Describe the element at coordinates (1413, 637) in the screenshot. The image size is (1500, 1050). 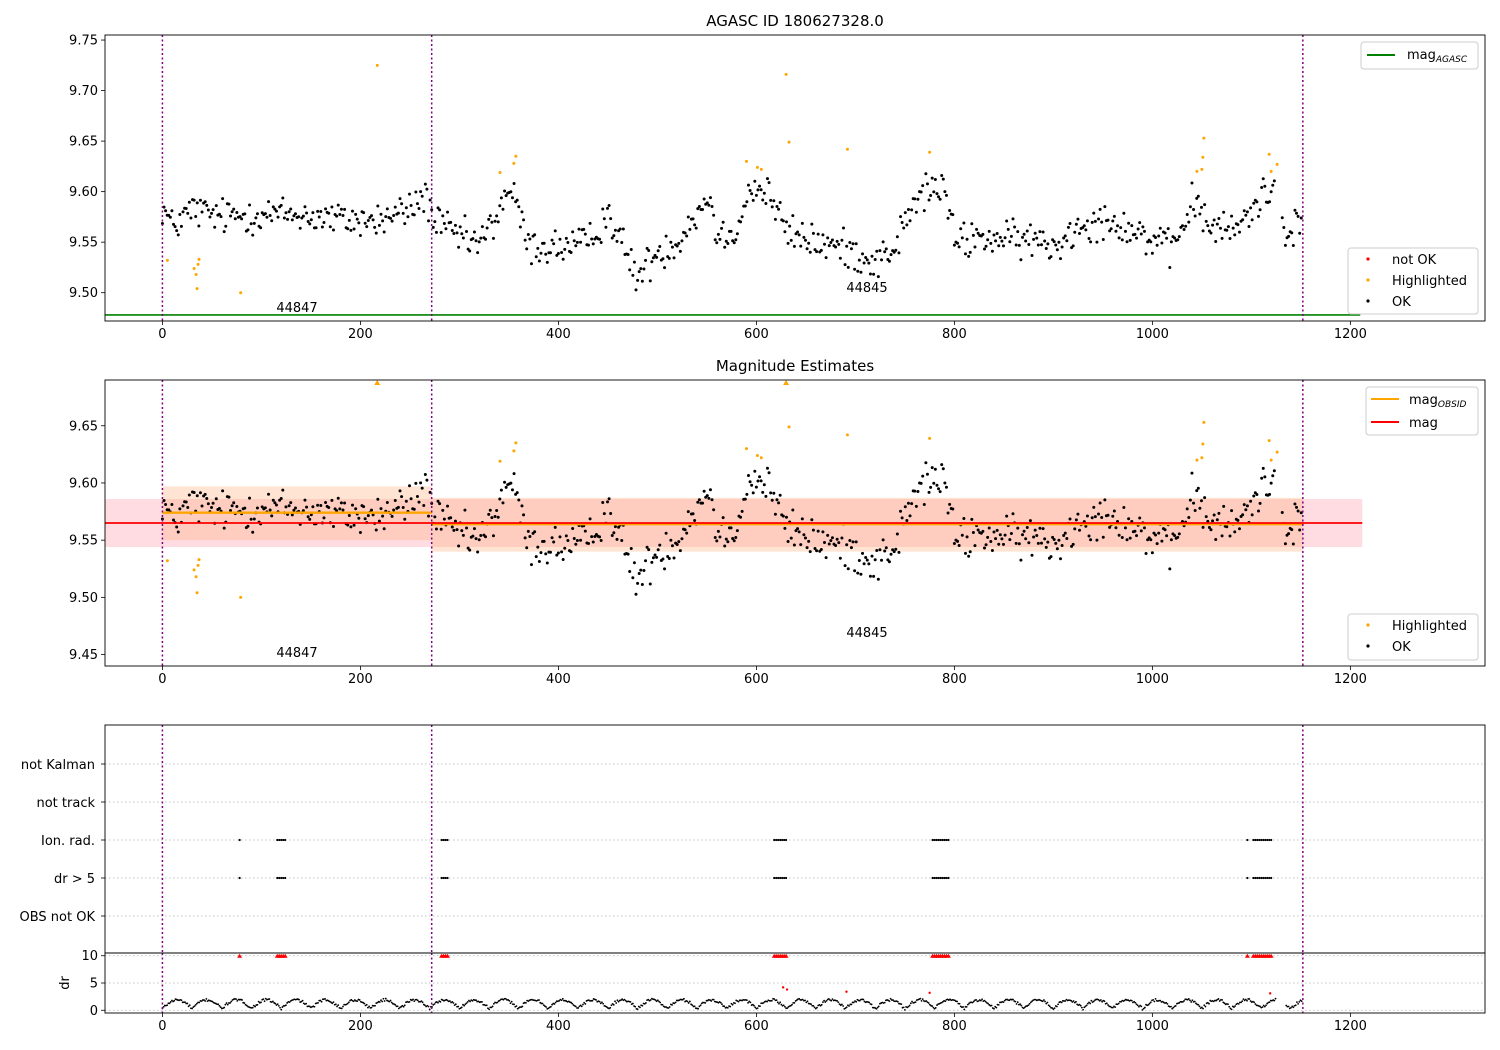
I see `p2-point-legend: Highlighted OK` at that location.